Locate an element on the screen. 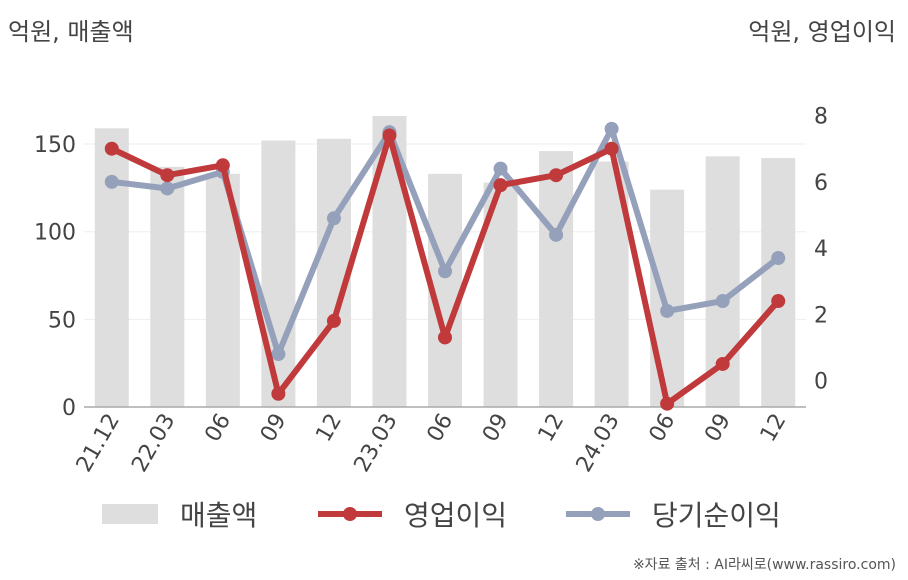 The height and width of the screenshot is (580, 908). right-tick-label: 0 is located at coordinates (821, 382).